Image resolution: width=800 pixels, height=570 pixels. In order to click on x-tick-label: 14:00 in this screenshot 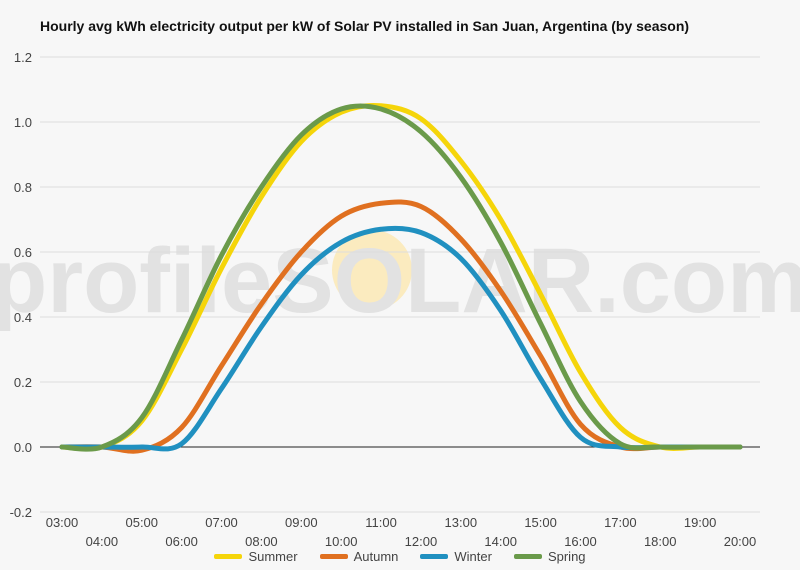, I will do `click(500, 541)`.